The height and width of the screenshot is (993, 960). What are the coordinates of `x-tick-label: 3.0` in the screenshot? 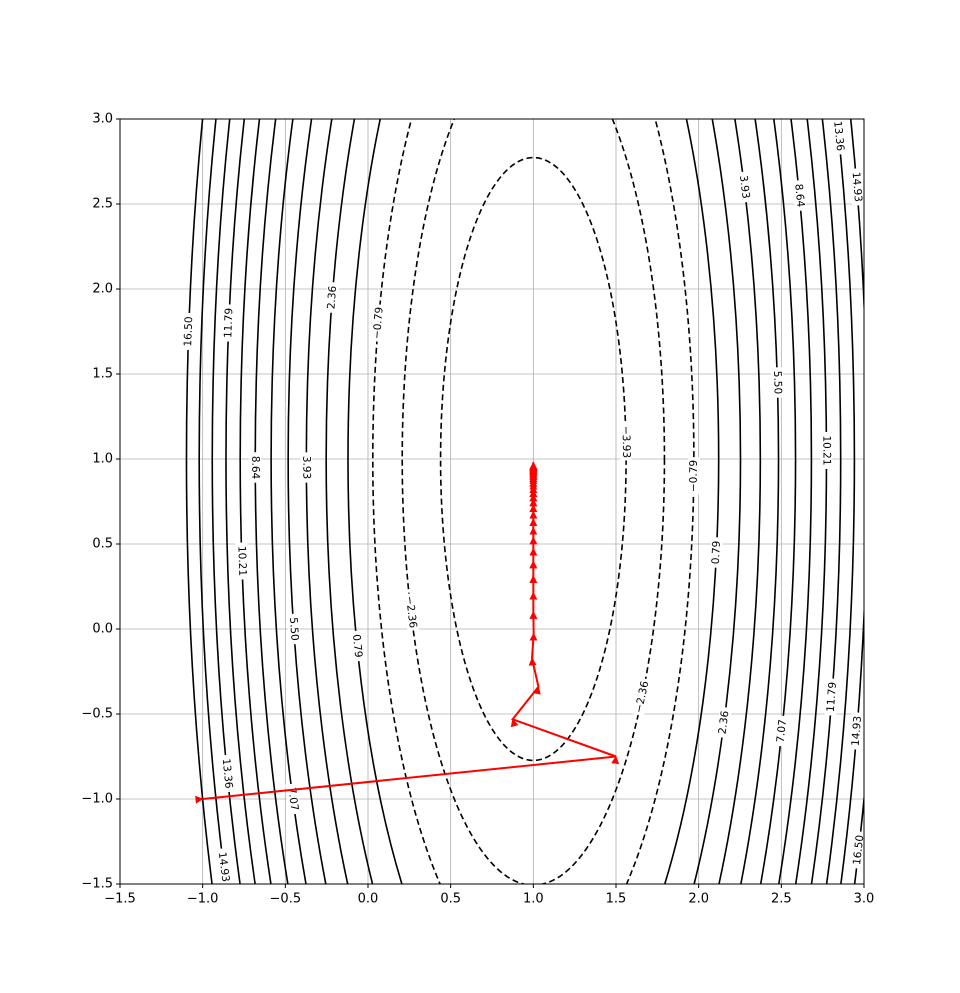 It's located at (864, 899).